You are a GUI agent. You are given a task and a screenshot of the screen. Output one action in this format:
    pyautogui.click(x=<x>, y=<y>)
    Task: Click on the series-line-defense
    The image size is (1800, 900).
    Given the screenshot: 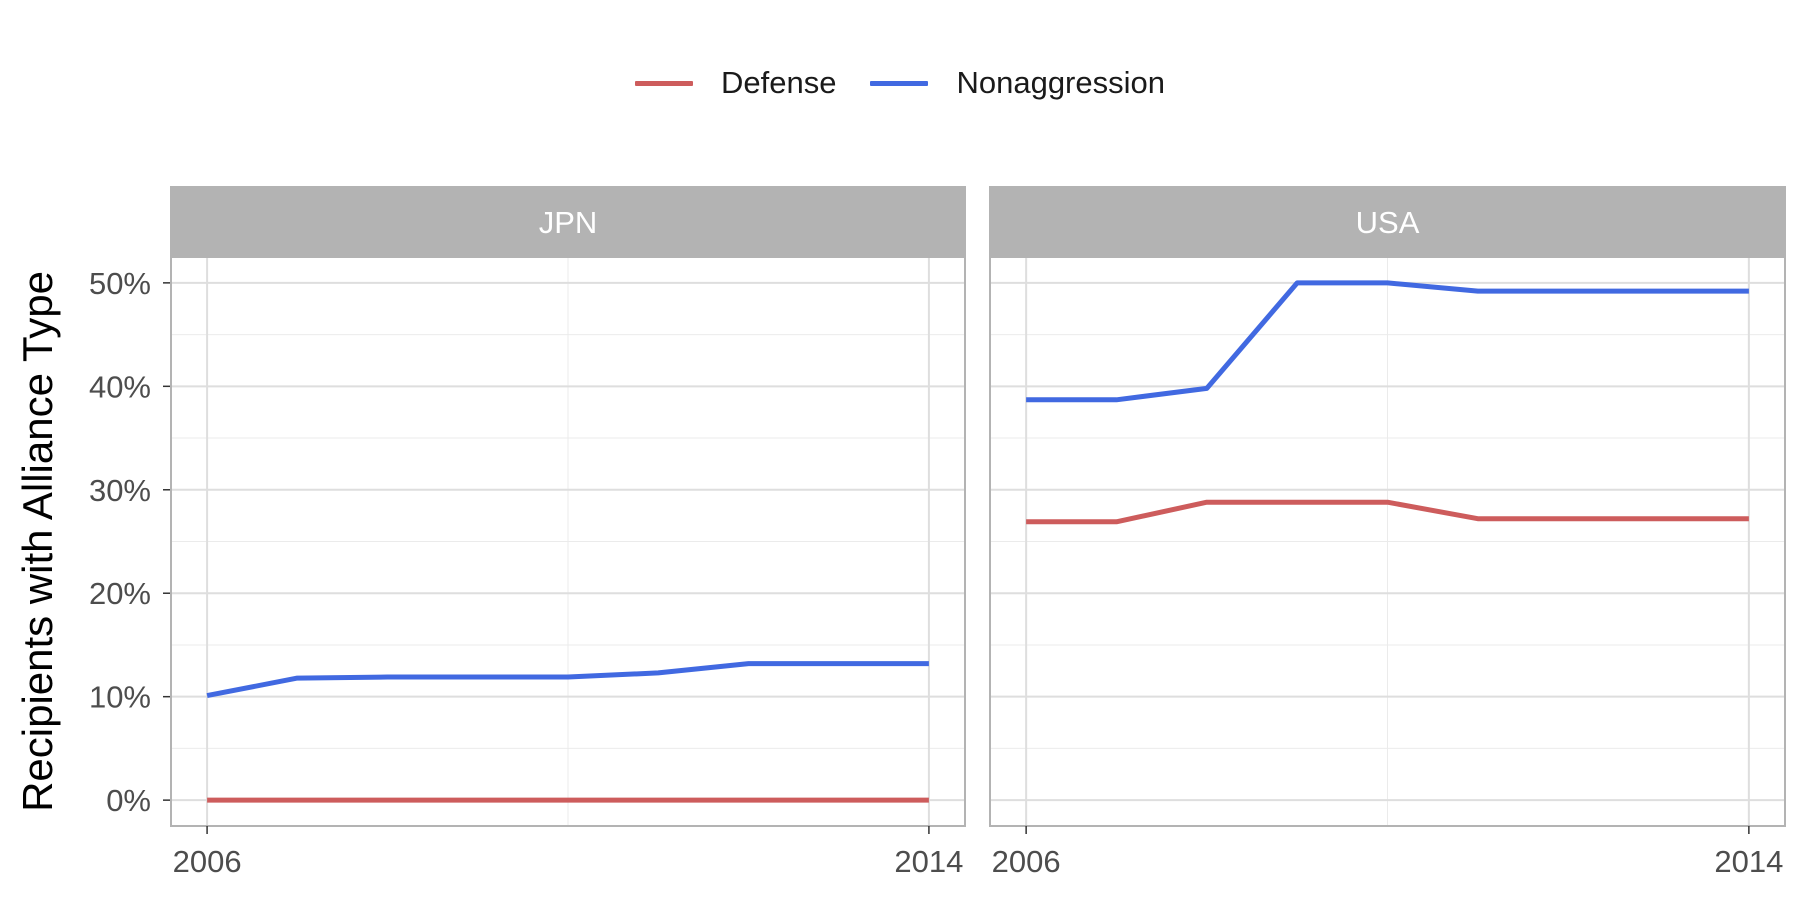 What is the action you would take?
    pyautogui.click(x=1387, y=512)
    